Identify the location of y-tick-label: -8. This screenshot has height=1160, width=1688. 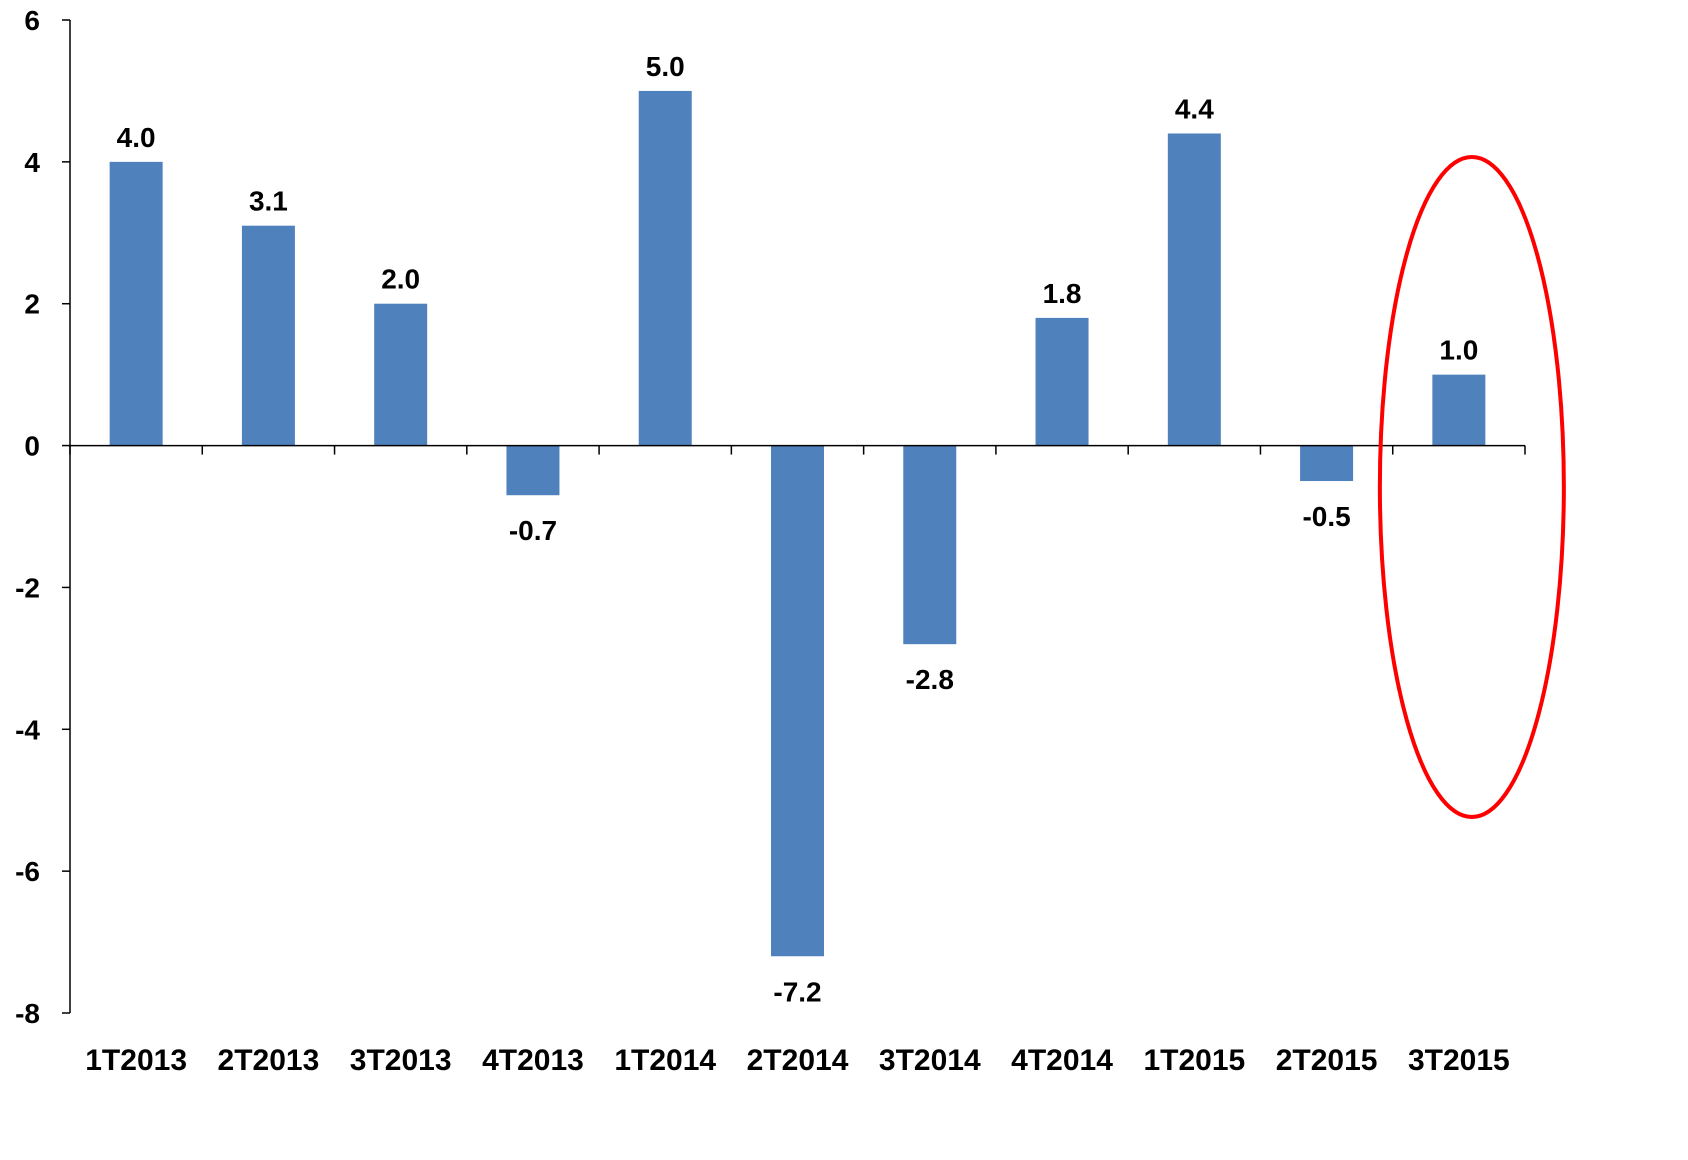
(27, 1013).